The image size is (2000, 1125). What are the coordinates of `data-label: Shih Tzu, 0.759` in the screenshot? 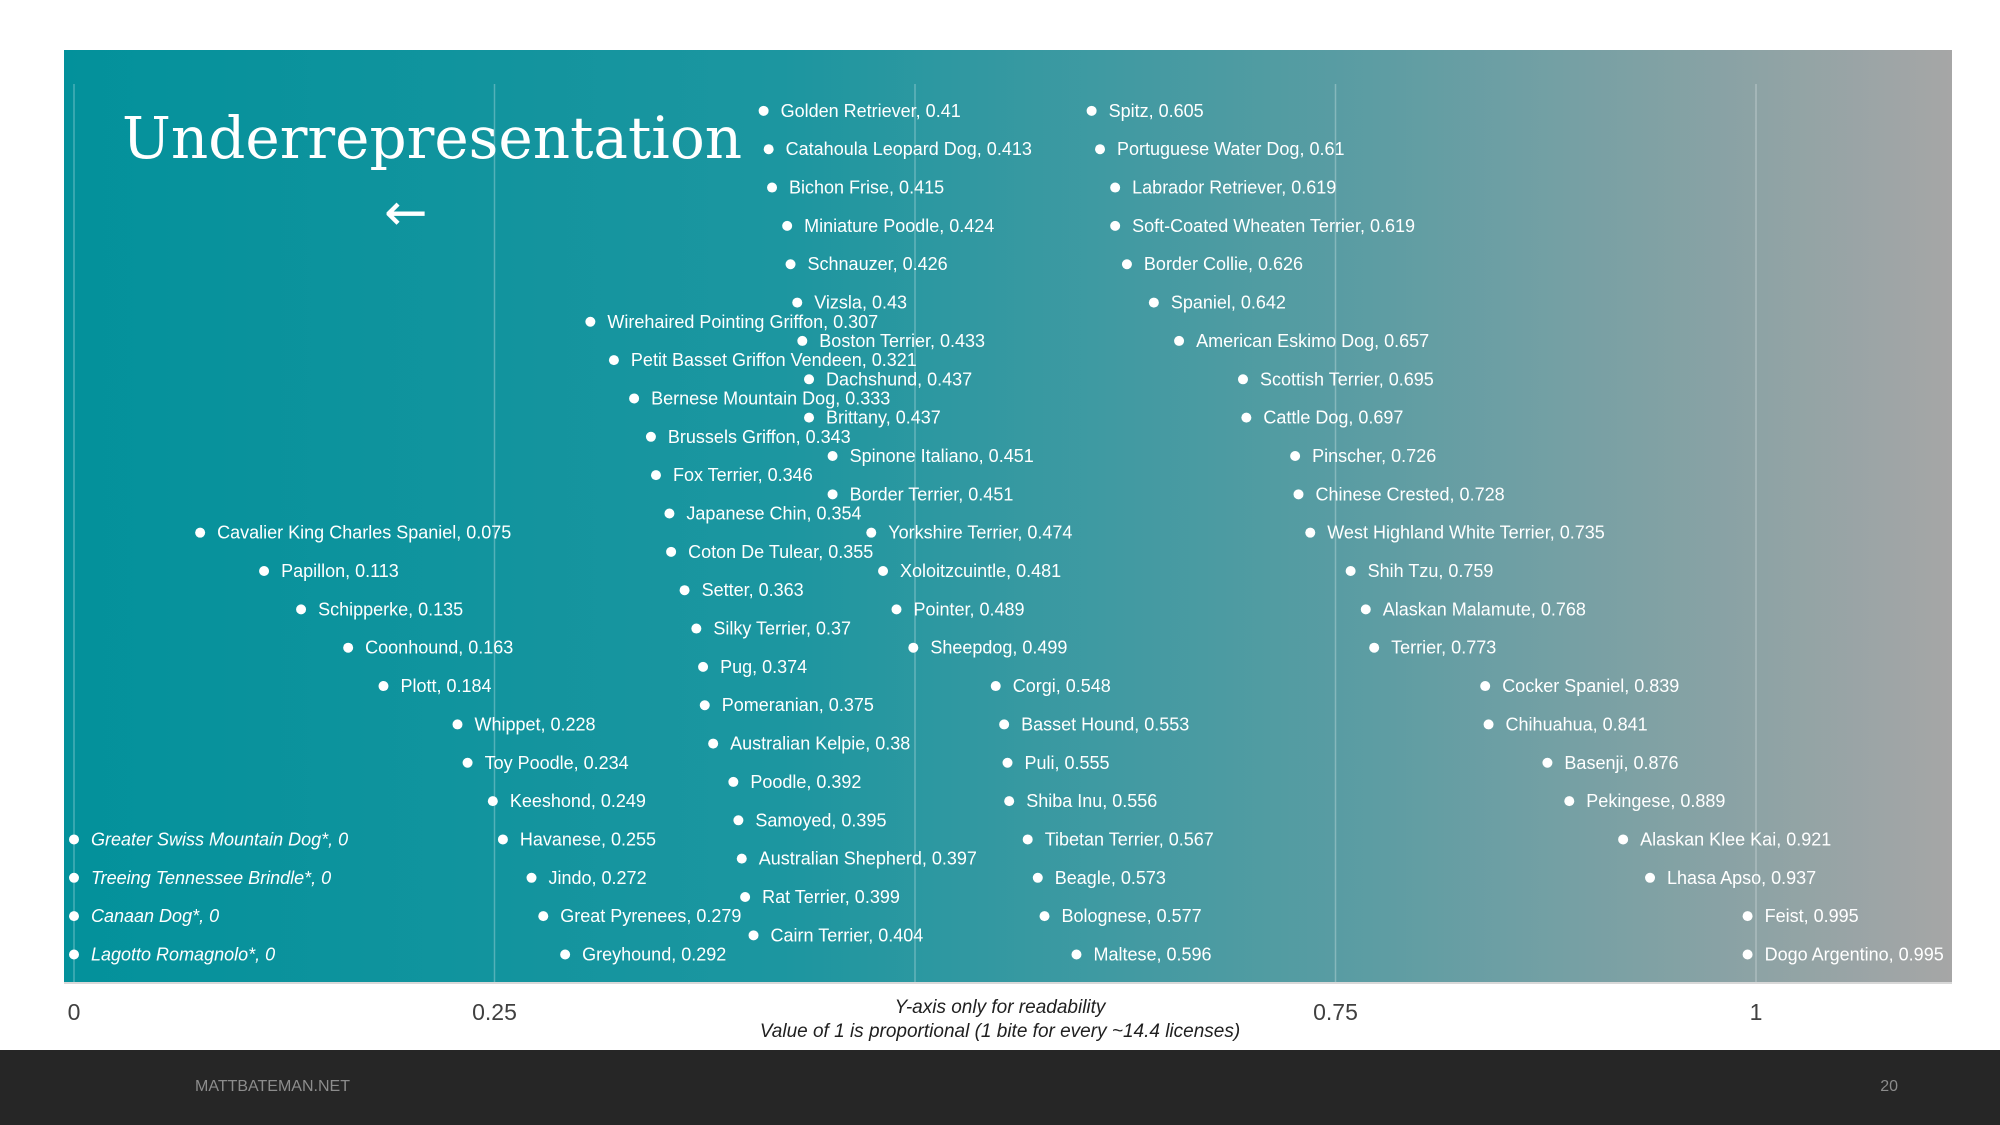 It's located at (1431, 571).